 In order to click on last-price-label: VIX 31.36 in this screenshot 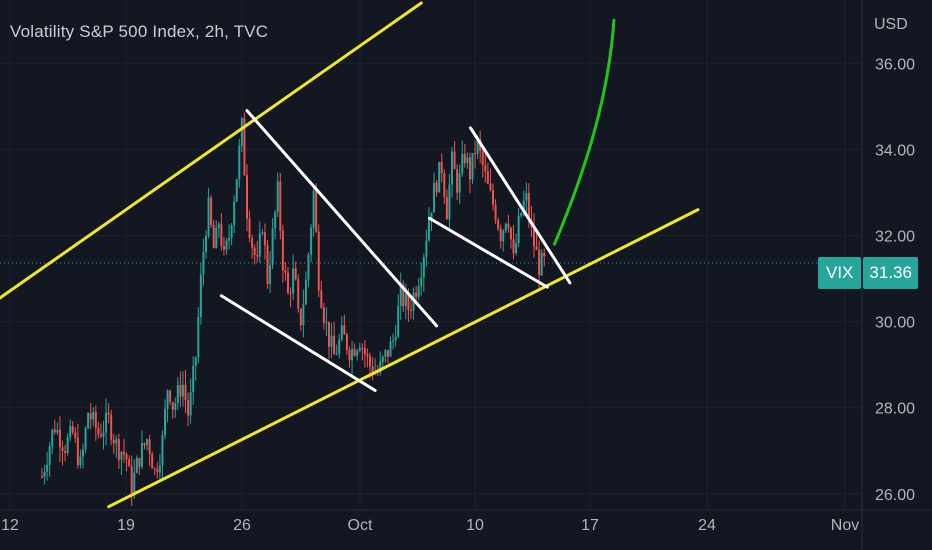, I will do `click(868, 273)`.